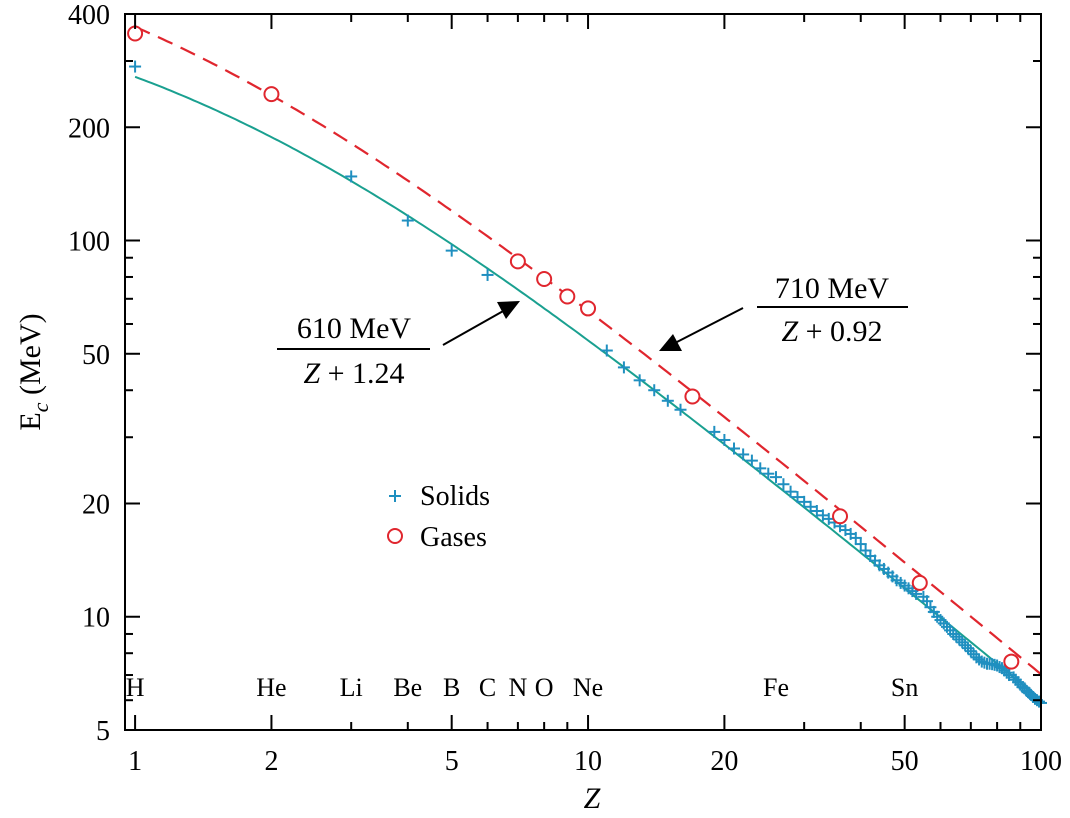 The width and height of the screenshot is (1070, 818). Describe the element at coordinates (544, 687) in the screenshot. I see `element-label: O` at that location.